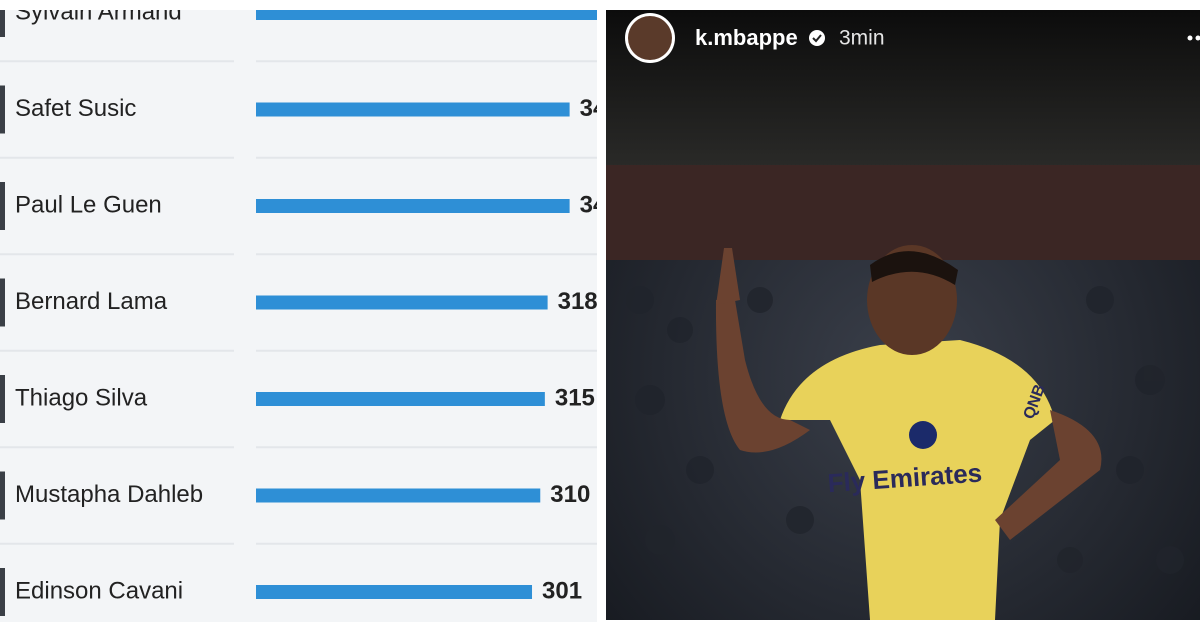 This screenshot has height=635, width=1200. What do you see at coordinates (903, 212) in the screenshot?
I see `stand-wall` at bounding box center [903, 212].